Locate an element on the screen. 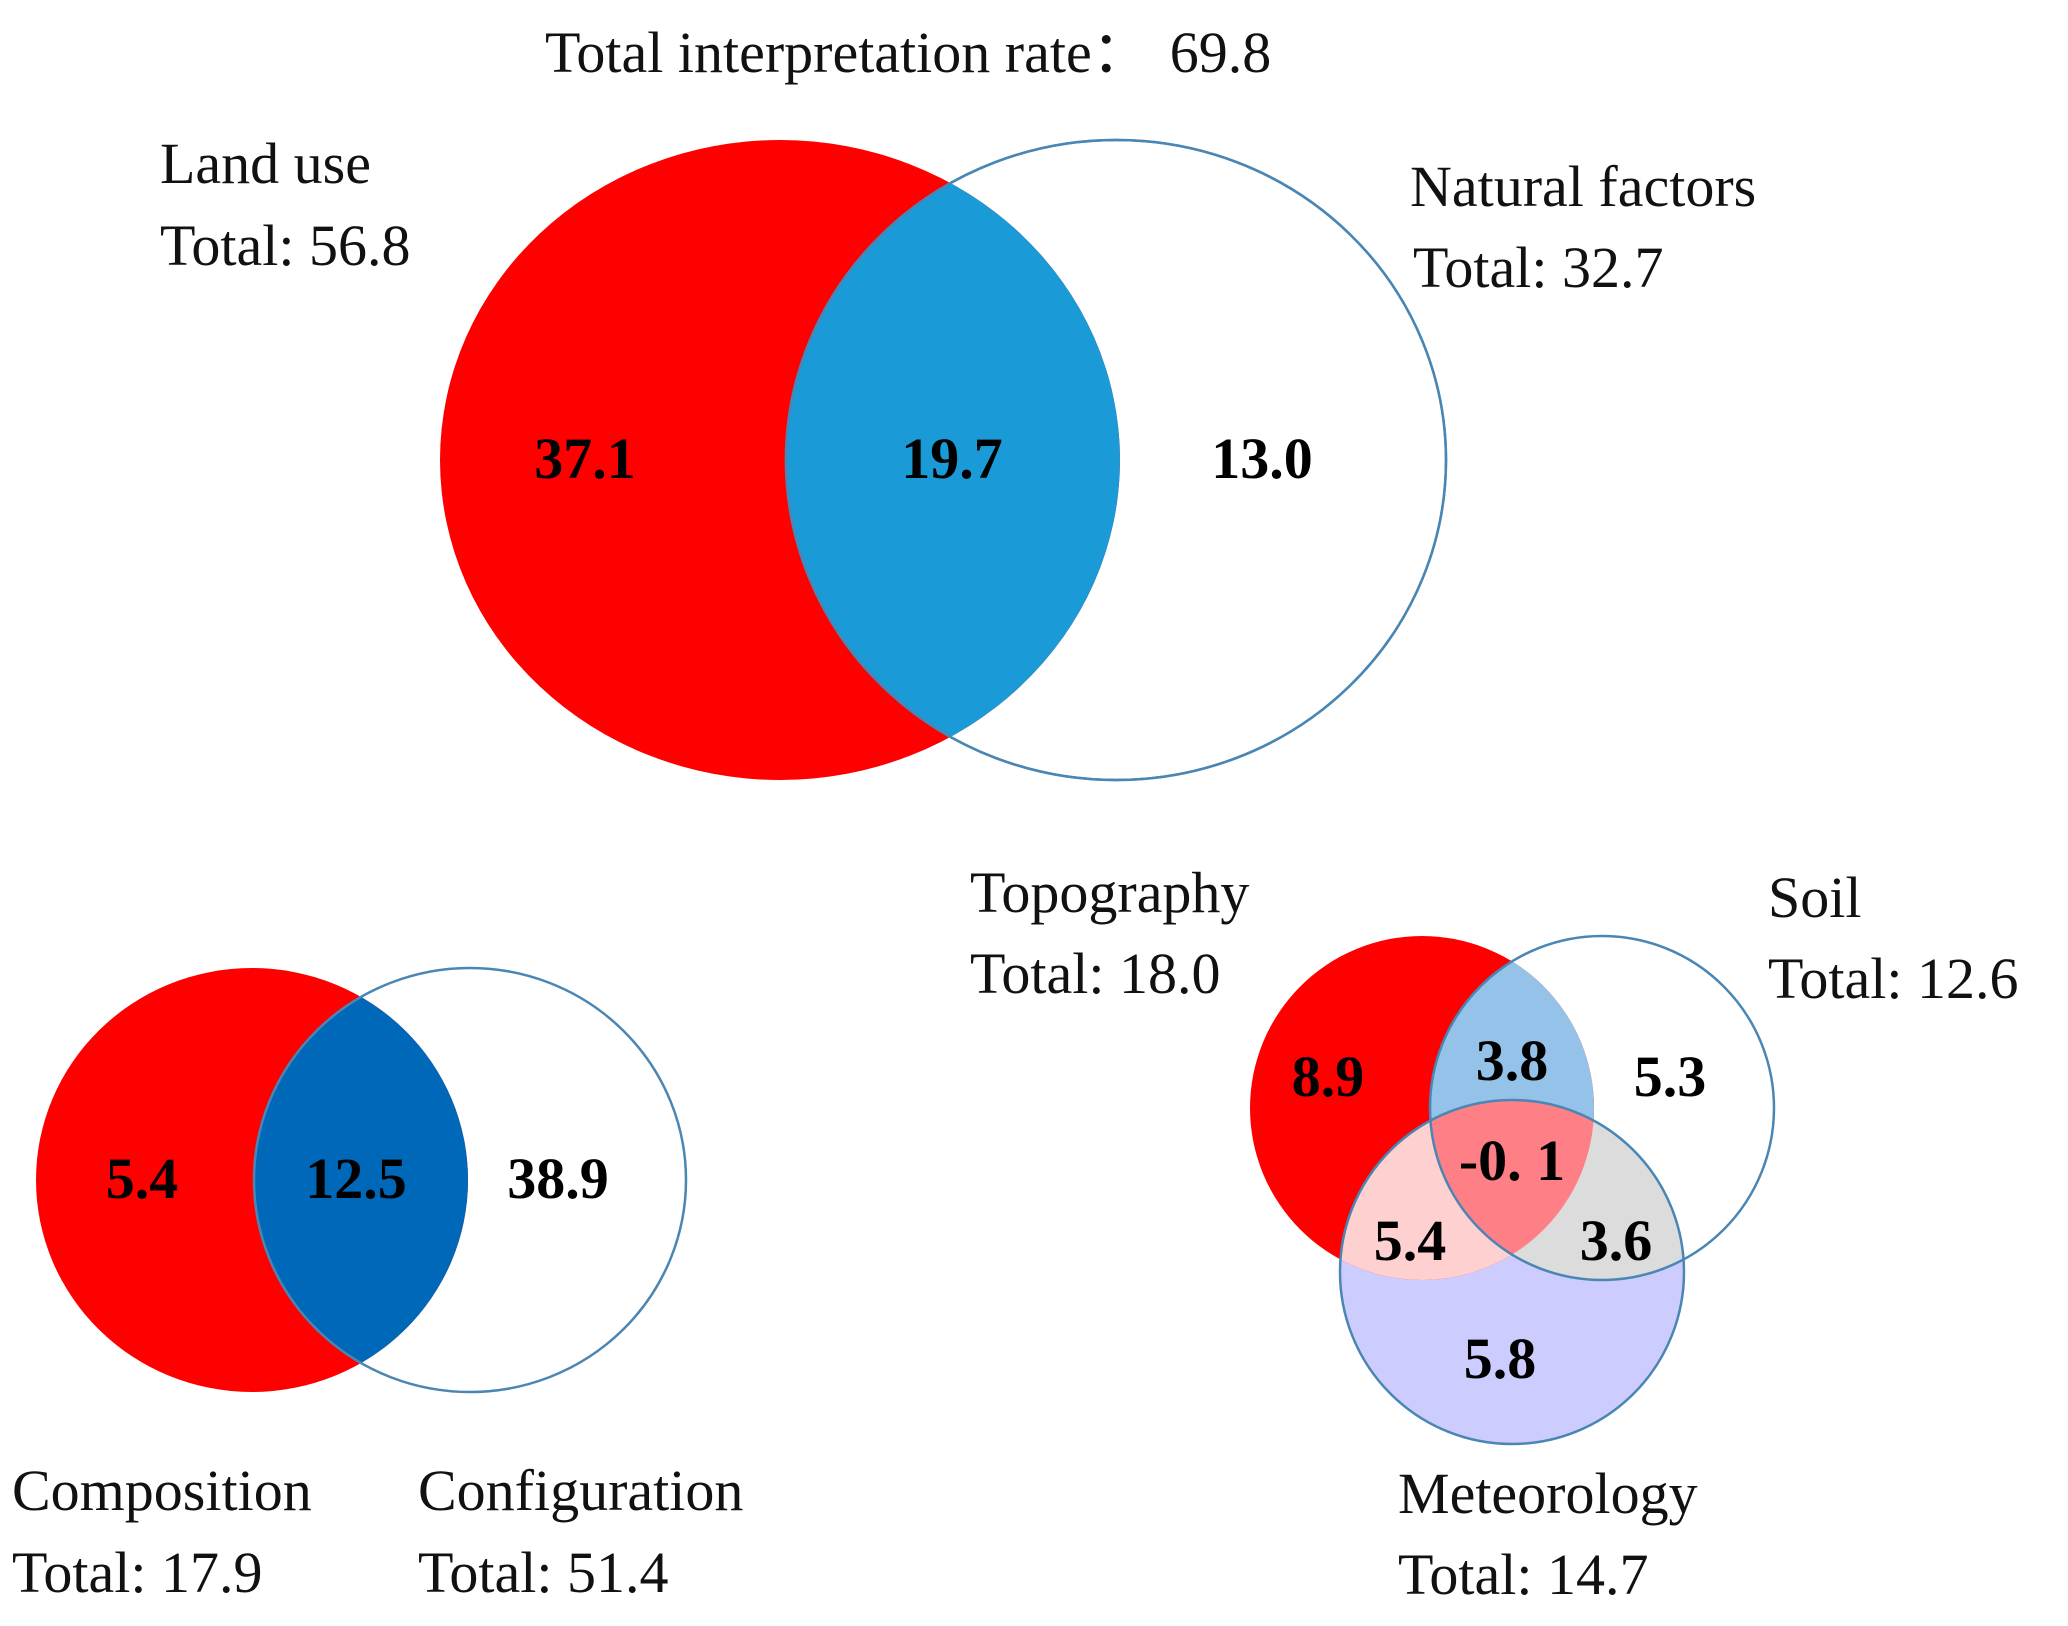 This screenshot has height=1626, width=2068. soil-only-value: 5.3 is located at coordinates (1670, 1076).